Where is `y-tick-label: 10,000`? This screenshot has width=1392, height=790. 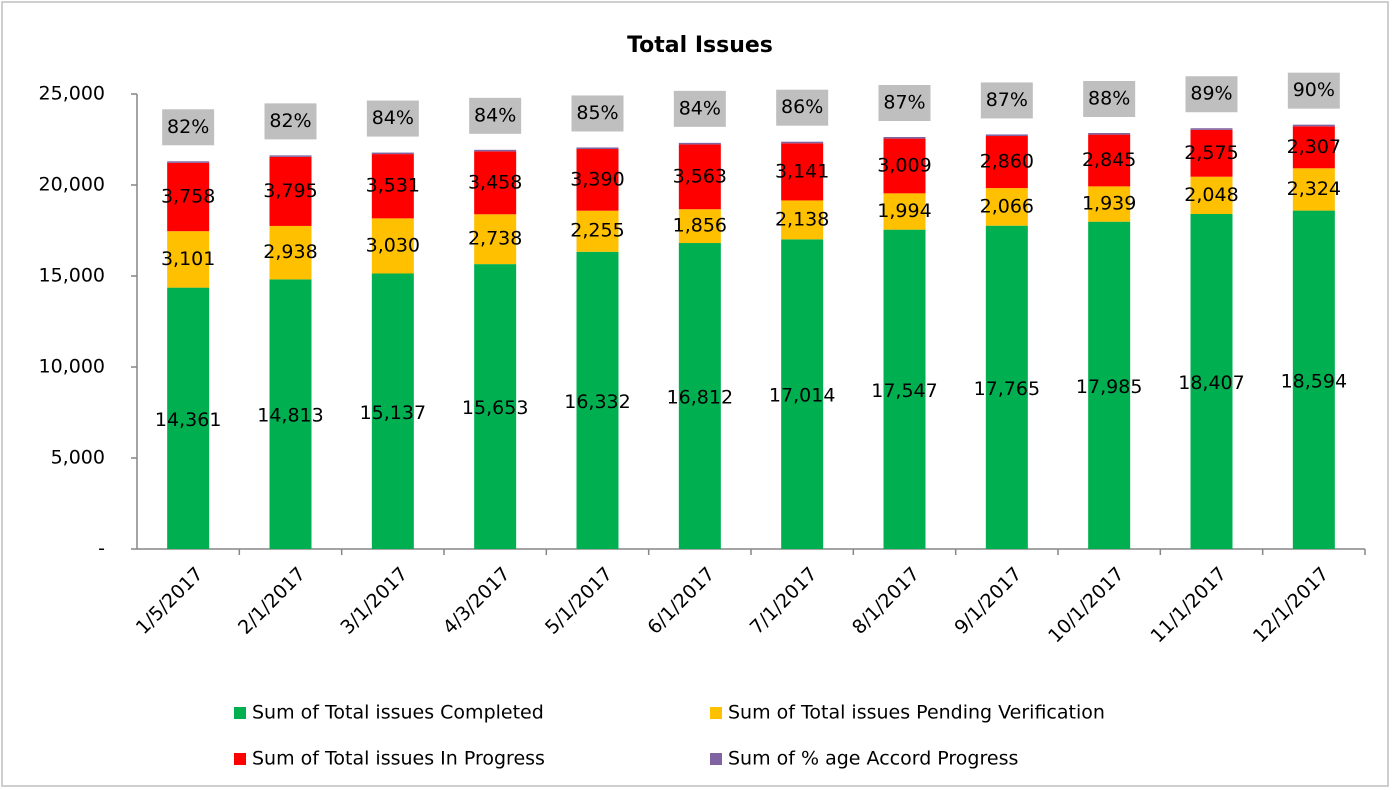 y-tick-label: 10,000 is located at coordinates (72, 367).